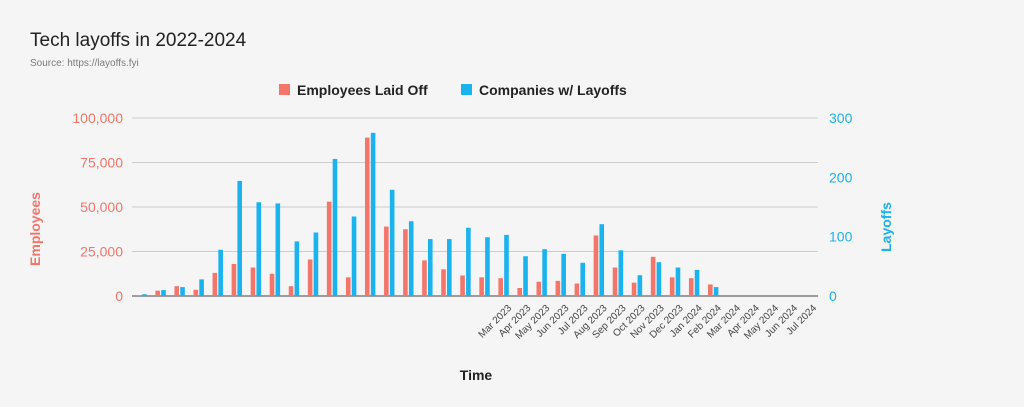  Describe the element at coordinates (35, 229) in the screenshot. I see `y-axis-left-title: Employees` at that location.